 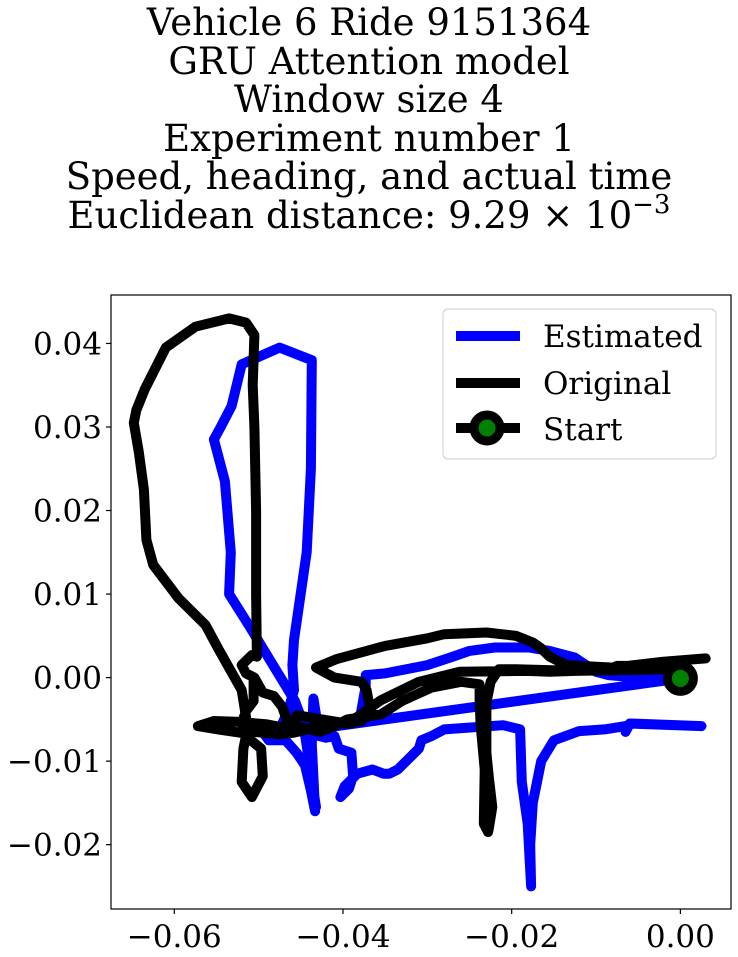 I want to click on y-tick-label: 0.02, so click(x=67, y=512).